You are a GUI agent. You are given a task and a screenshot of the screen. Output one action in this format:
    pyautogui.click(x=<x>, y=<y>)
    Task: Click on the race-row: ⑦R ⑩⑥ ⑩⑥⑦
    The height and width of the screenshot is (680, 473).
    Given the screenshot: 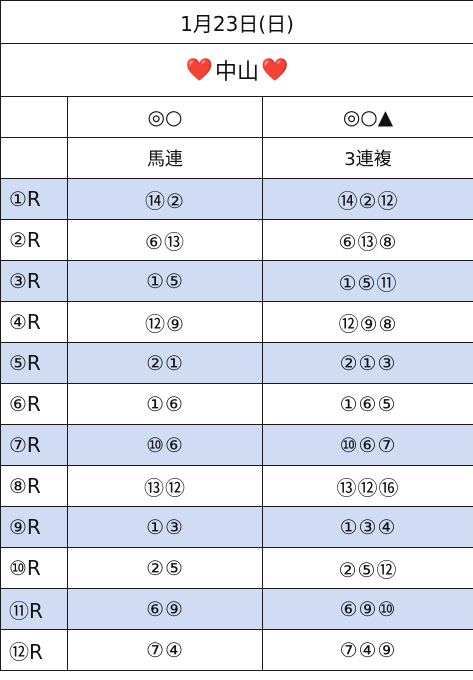 What is the action you would take?
    pyautogui.click(x=236, y=445)
    